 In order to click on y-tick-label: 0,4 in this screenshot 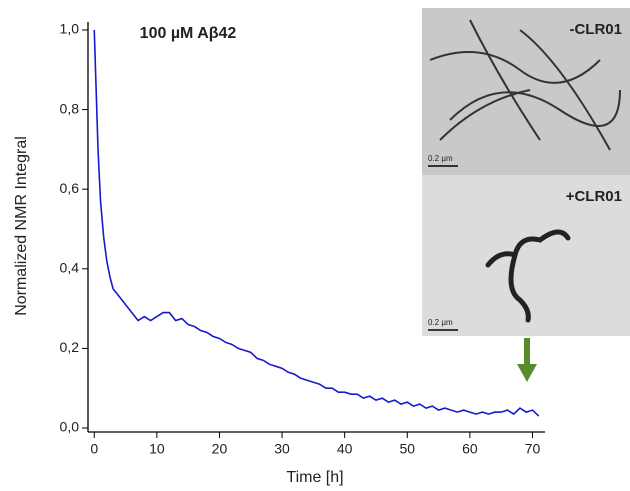, I will do `click(70, 267)`.